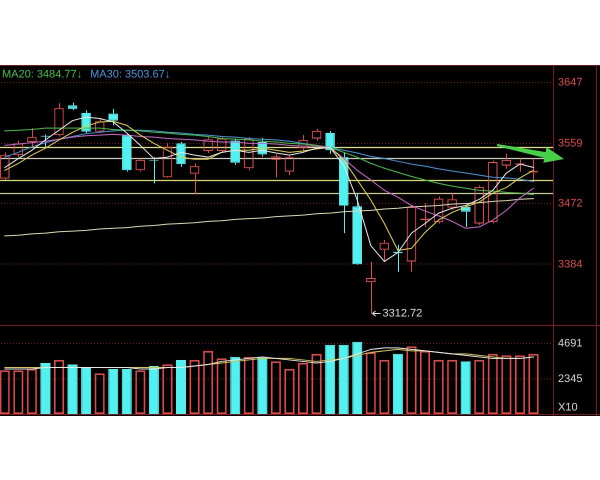 Image resolution: width=600 pixels, height=480 pixels. Describe the element at coordinates (570, 143) in the screenshot. I see `y-tick-label: 3559` at that location.